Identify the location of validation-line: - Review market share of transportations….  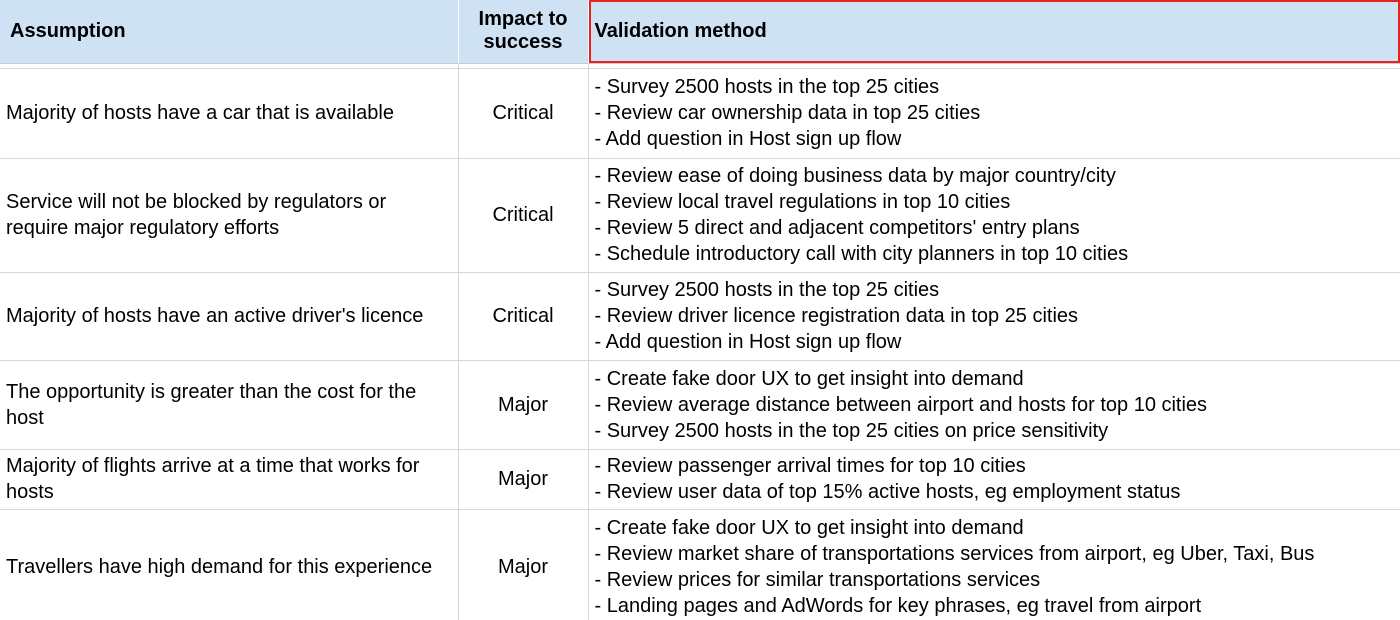
(954, 554).